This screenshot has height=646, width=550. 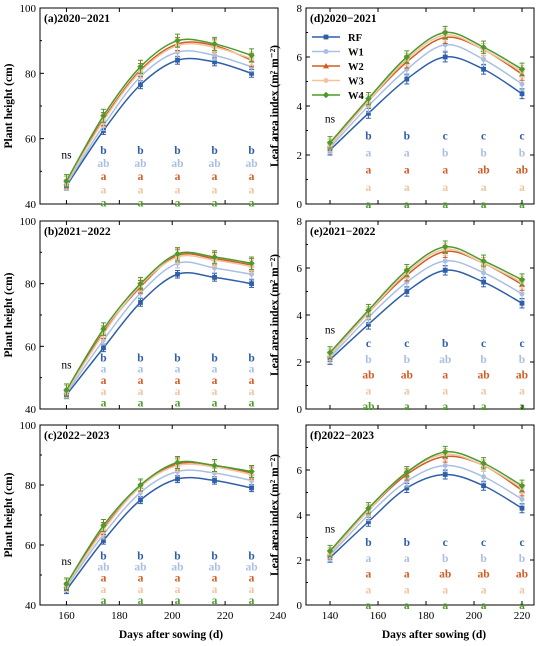 I want to click on ns-label: ns, so click(x=66, y=562).